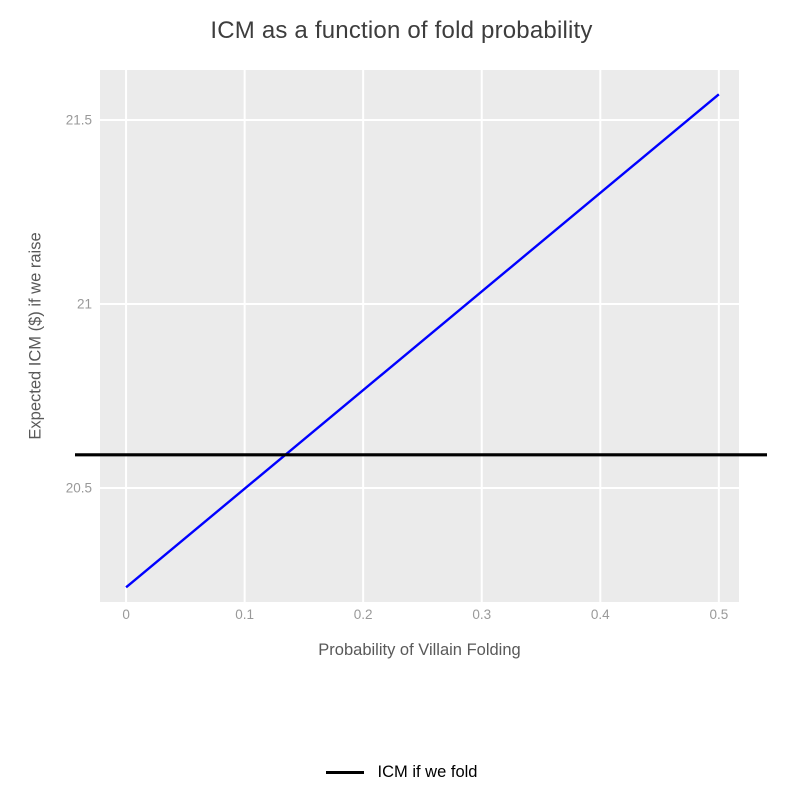 The image size is (803, 790). I want to click on x-tick-label: 0.5, so click(719, 614).